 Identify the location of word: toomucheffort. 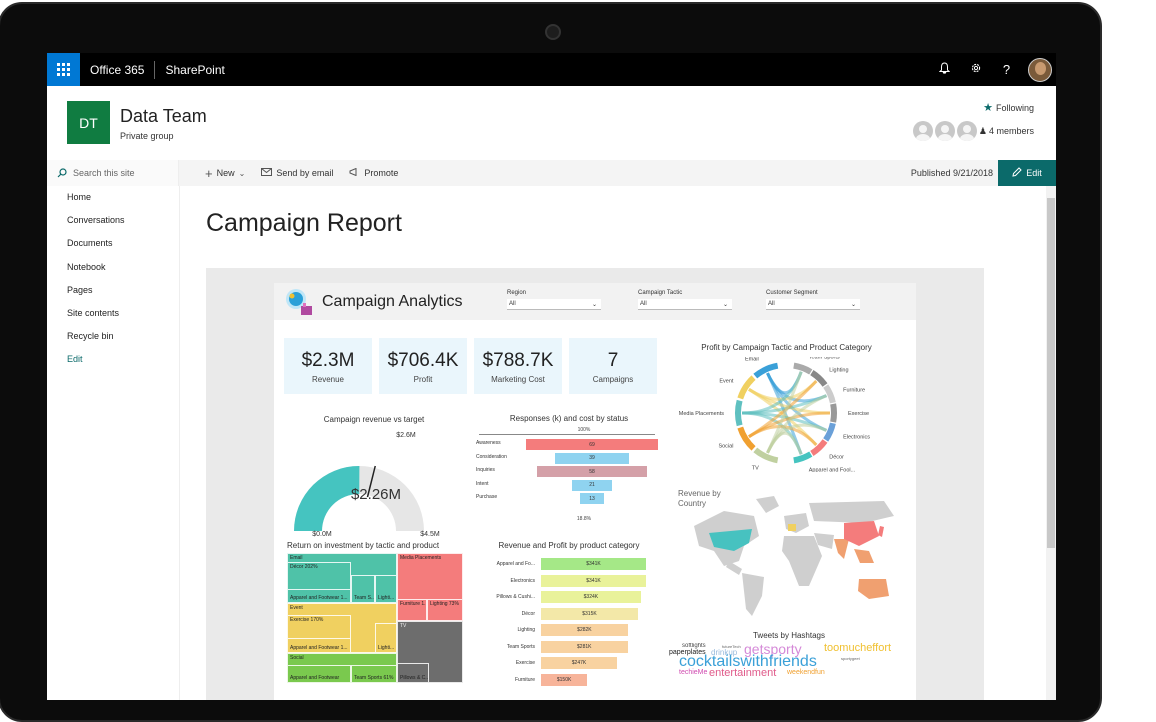
(858, 648).